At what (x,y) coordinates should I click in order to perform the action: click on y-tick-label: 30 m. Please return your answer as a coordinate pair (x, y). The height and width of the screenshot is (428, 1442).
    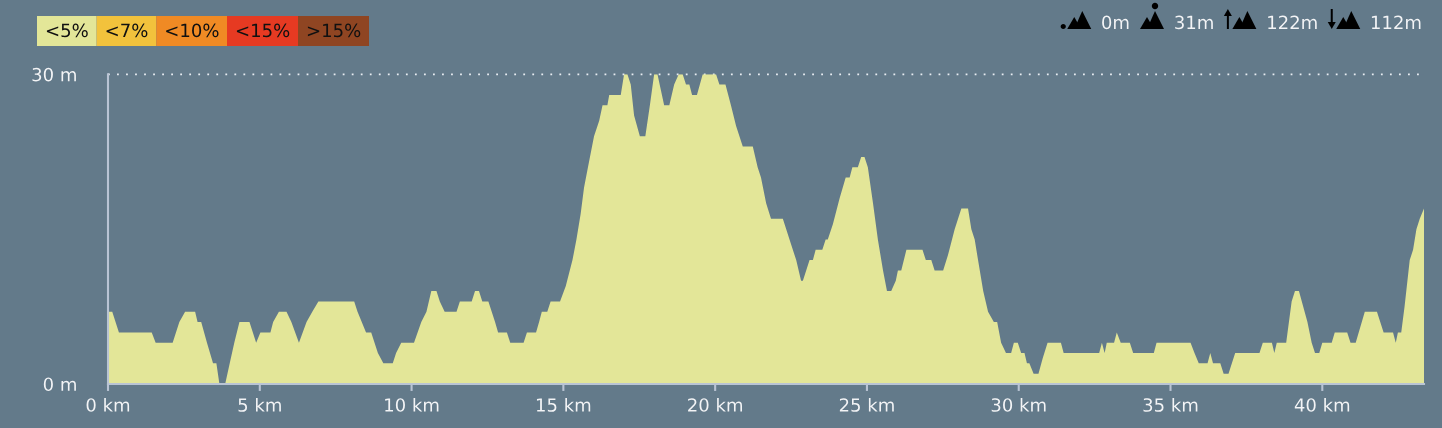
    Looking at the image, I should click on (54, 74).